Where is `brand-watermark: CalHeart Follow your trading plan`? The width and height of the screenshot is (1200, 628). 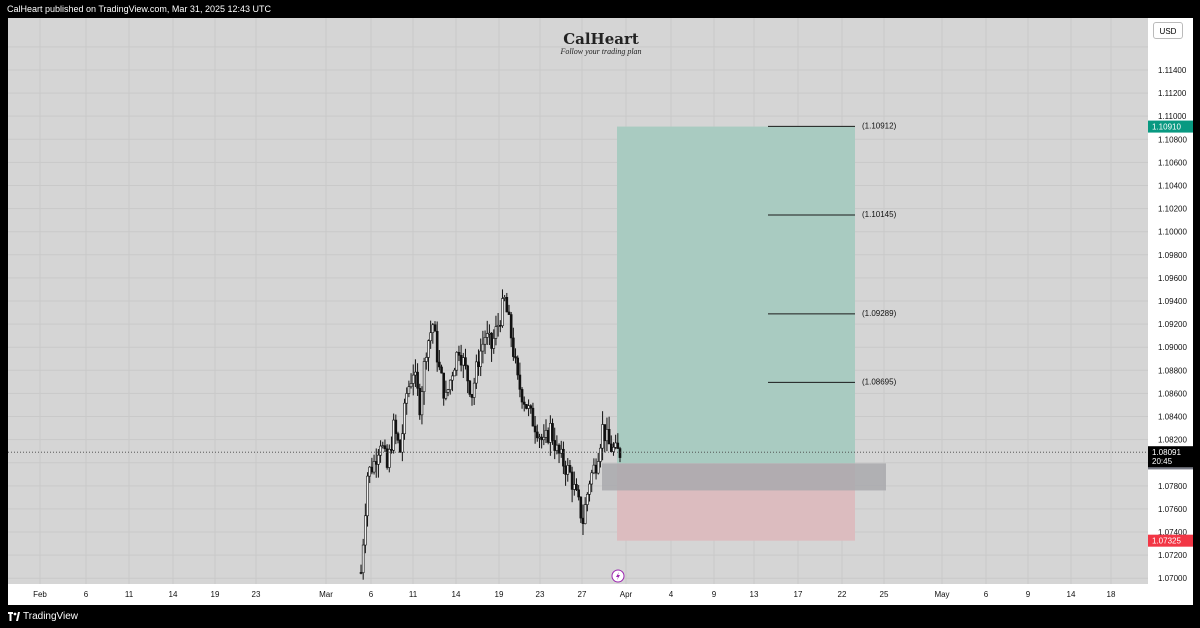 brand-watermark: CalHeart Follow your trading plan is located at coordinates (601, 43).